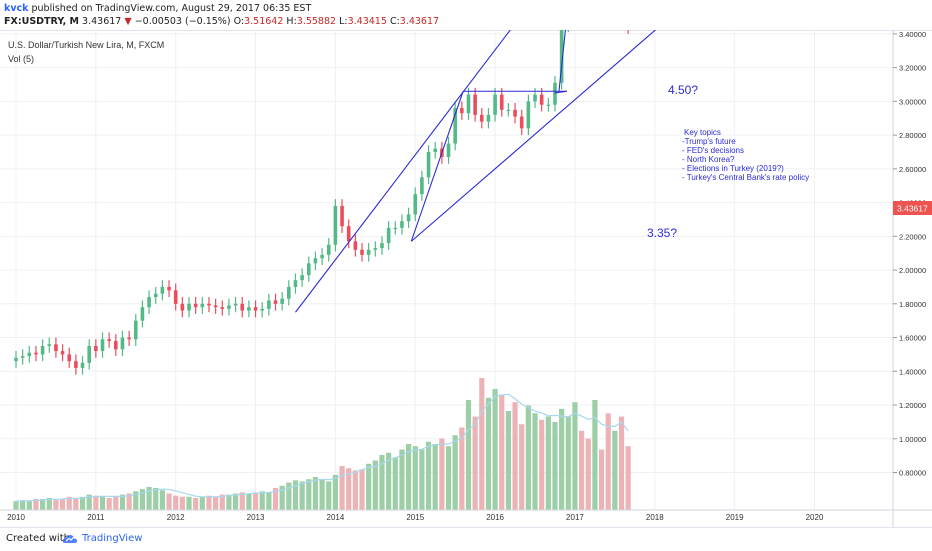  What do you see at coordinates (912, 338) in the screenshot?
I see `price-tick-label: 1.60000` at bounding box center [912, 338].